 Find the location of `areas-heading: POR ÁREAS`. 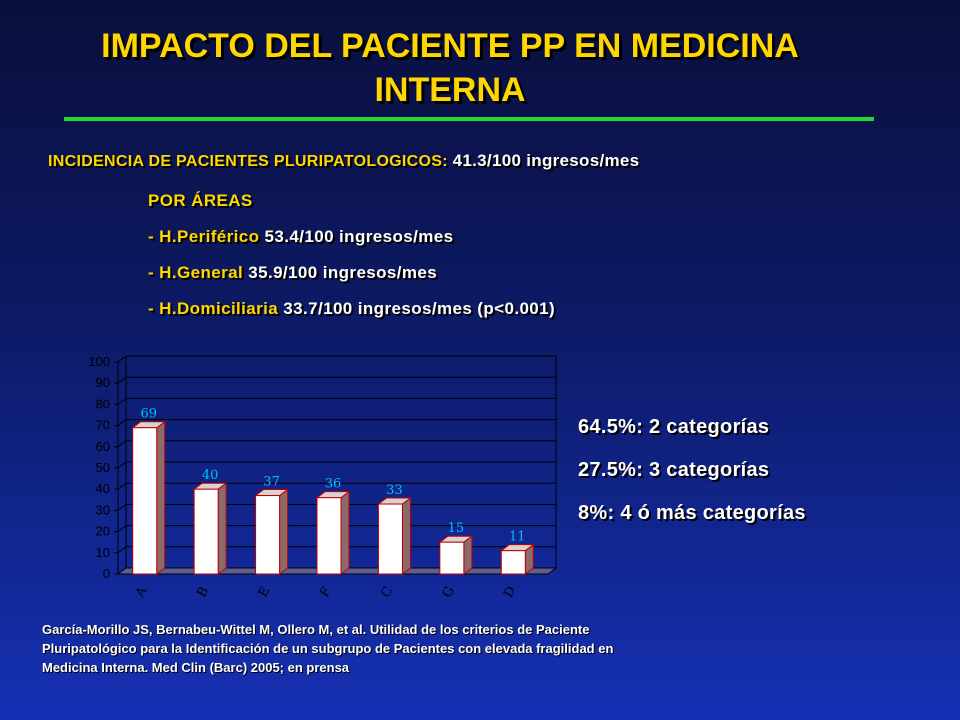

areas-heading: POR ÁREAS is located at coordinates (200, 200).